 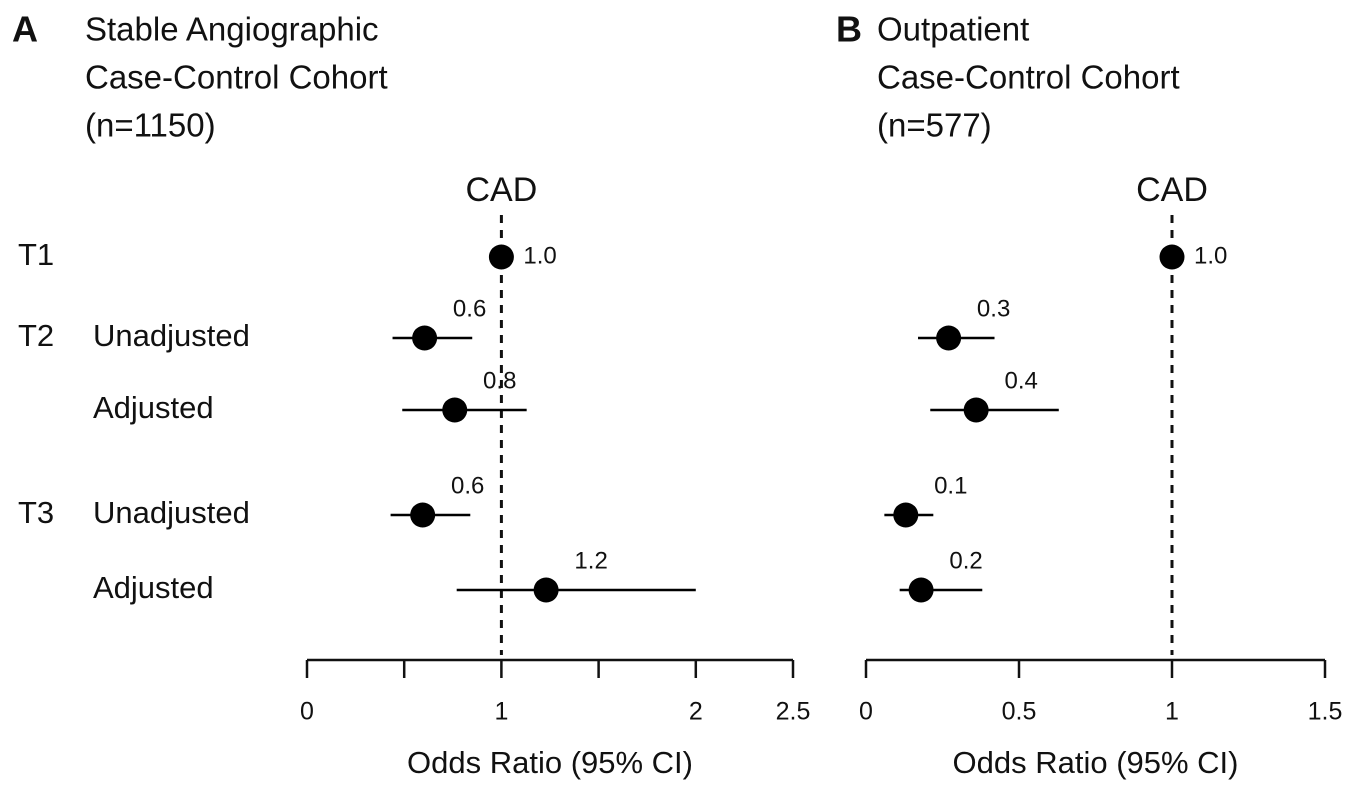 I want to click on group-label: T3, so click(x=36, y=512).